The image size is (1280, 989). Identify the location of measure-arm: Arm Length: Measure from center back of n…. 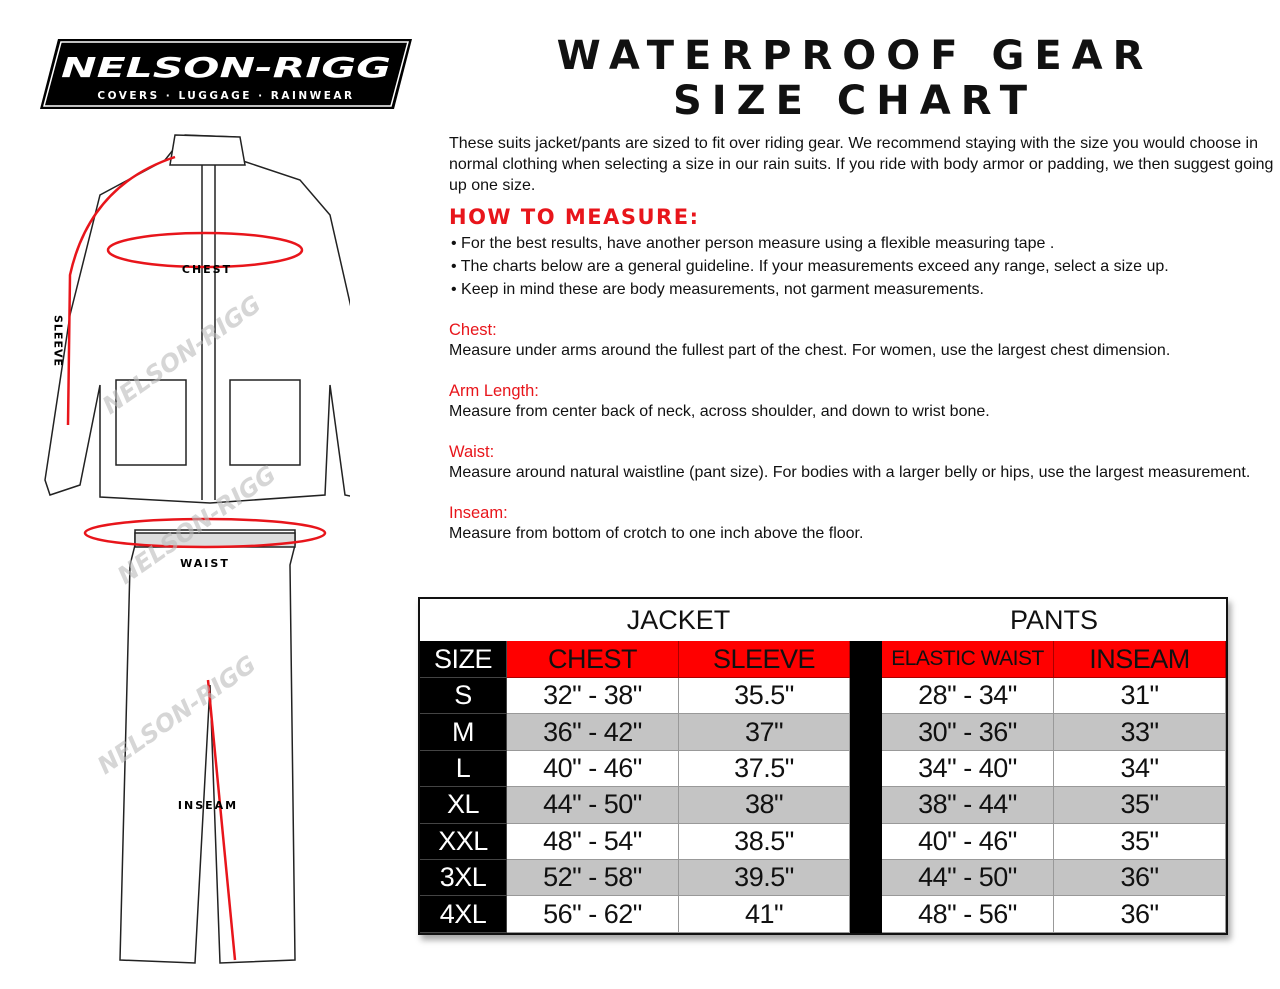
(719, 401).